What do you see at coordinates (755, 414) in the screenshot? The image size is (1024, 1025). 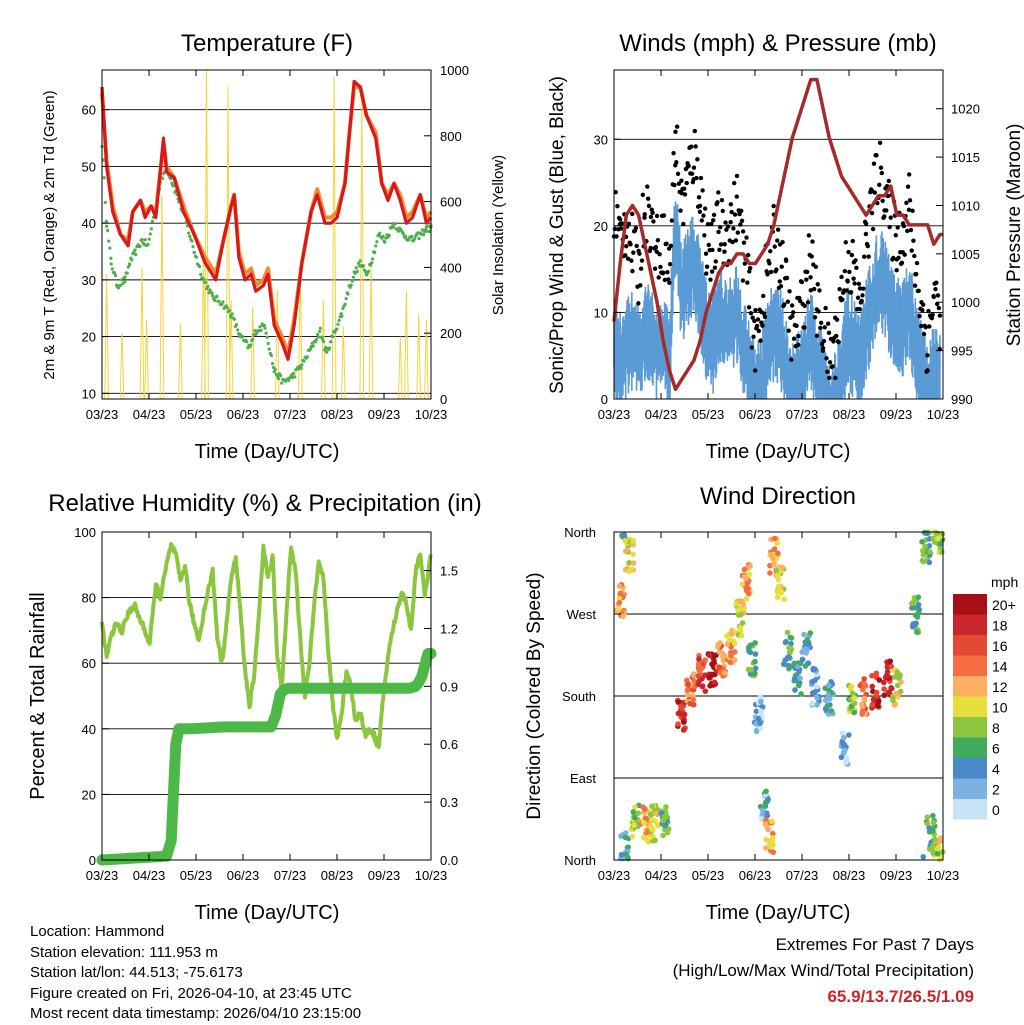 I see `winds-x-tick-label: 06/23` at bounding box center [755, 414].